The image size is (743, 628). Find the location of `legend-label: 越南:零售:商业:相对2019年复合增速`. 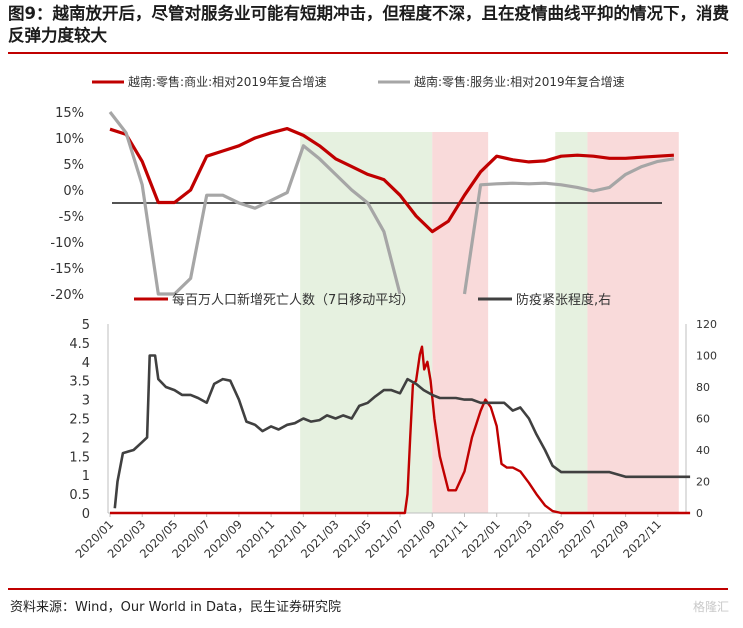

legend-label: 越南:零售:商业:相对2019年复合增速 is located at coordinates (227, 81).